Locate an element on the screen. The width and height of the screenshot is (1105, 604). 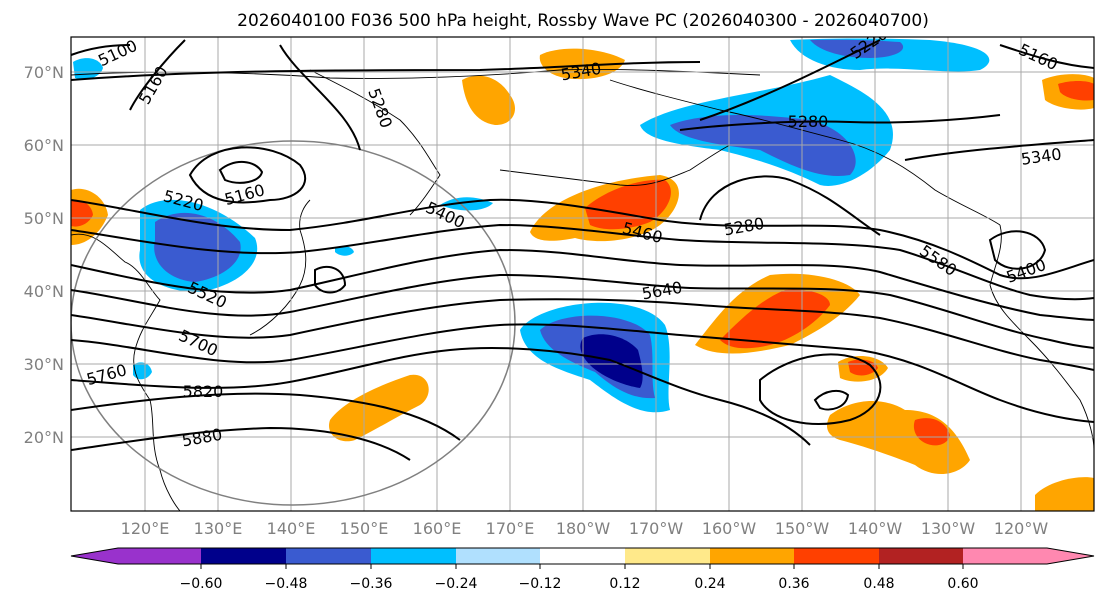
contour-5280-alaska is located at coordinates (840, 122).